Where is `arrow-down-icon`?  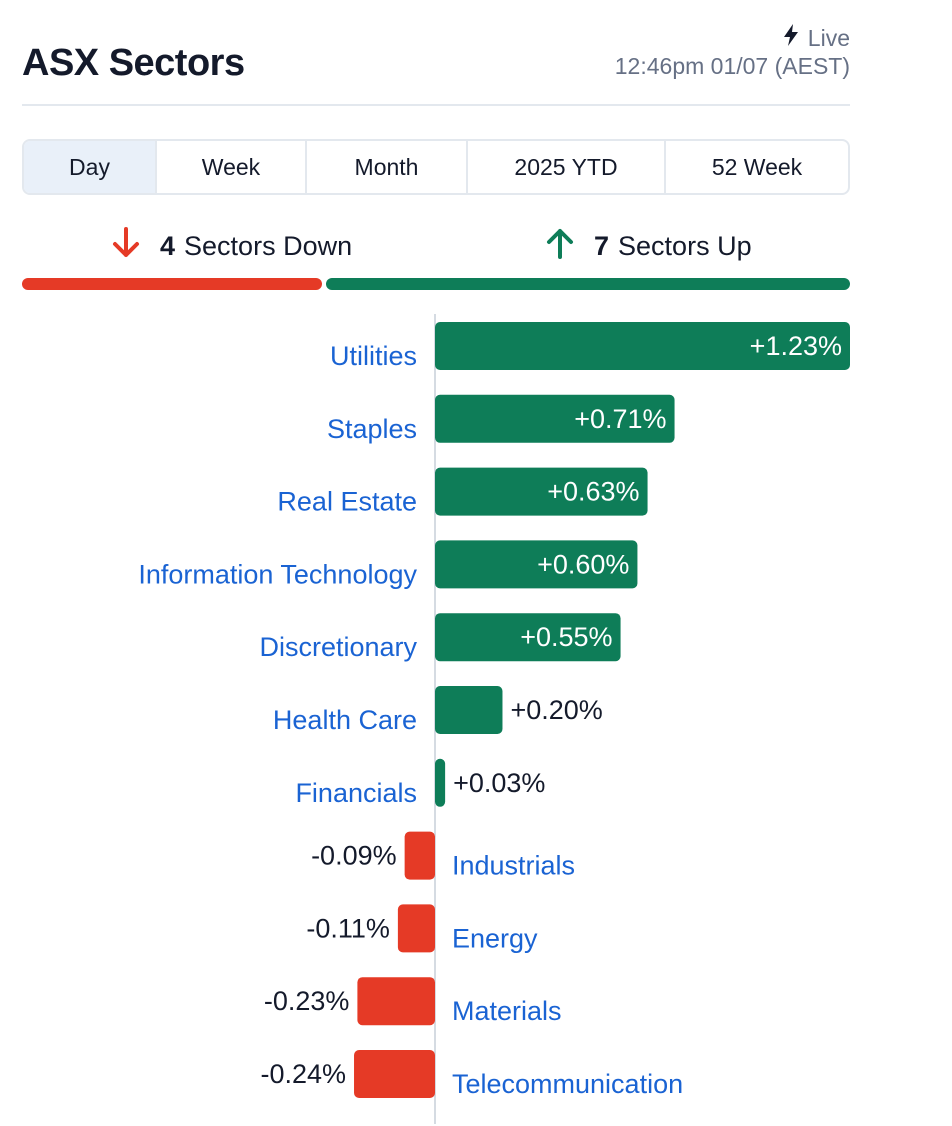
arrow-down-icon is located at coordinates (135, 246).